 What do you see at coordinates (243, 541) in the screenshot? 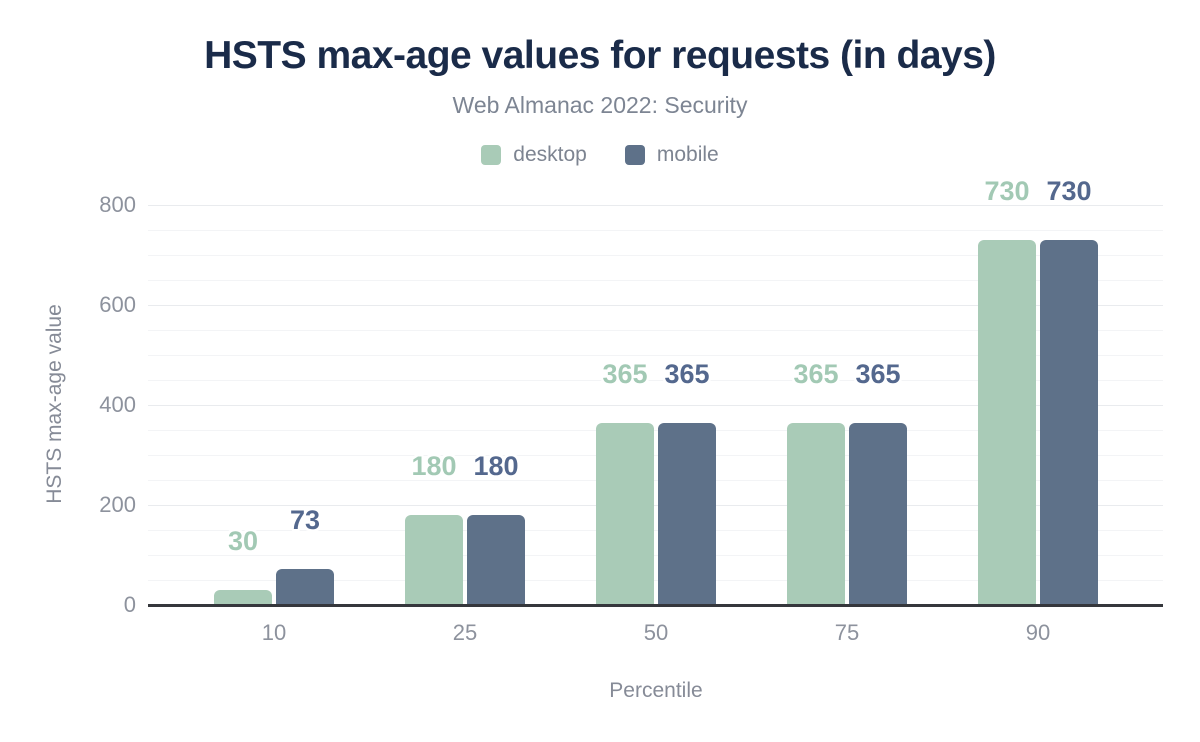
I see `bar-value-label-desktop: 30` at bounding box center [243, 541].